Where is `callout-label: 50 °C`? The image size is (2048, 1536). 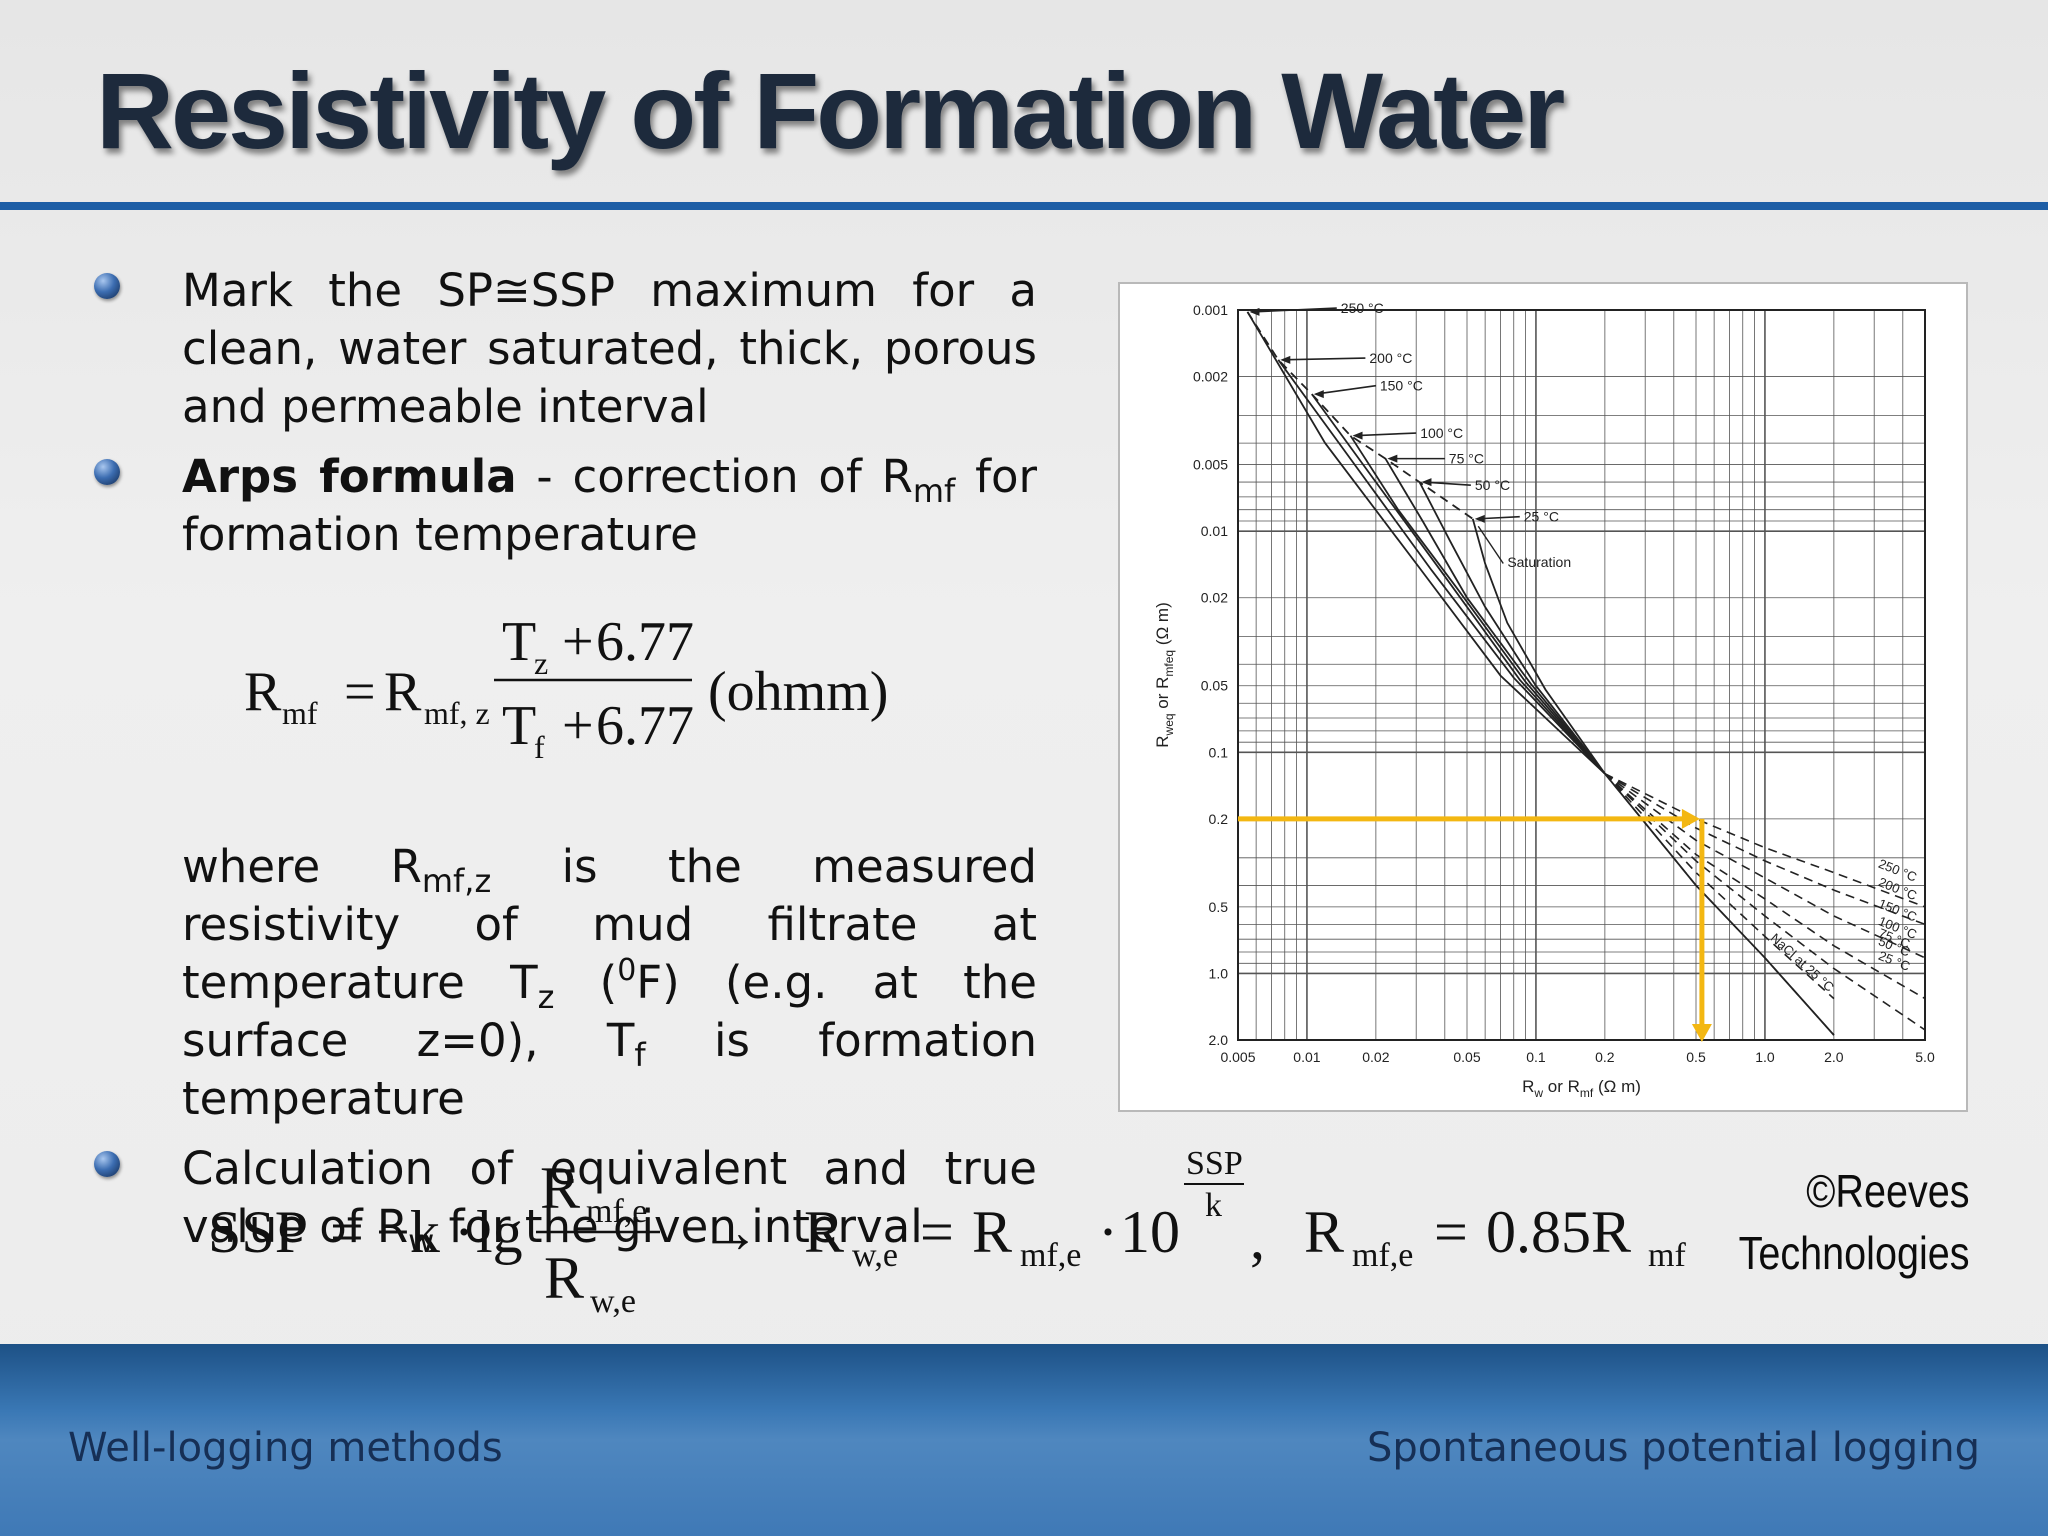 callout-label: 50 °C is located at coordinates (1492, 485).